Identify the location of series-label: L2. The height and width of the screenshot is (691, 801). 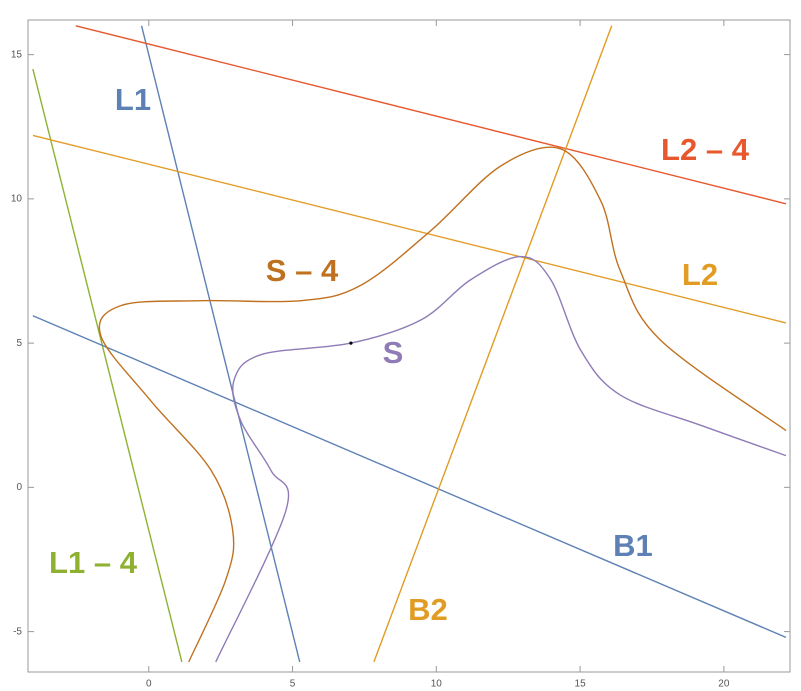
(700, 274).